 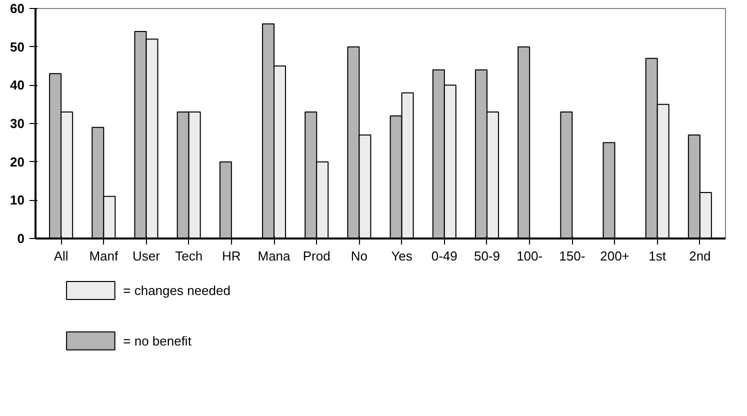 I want to click on x-tick-label: Manf, so click(x=103, y=256).